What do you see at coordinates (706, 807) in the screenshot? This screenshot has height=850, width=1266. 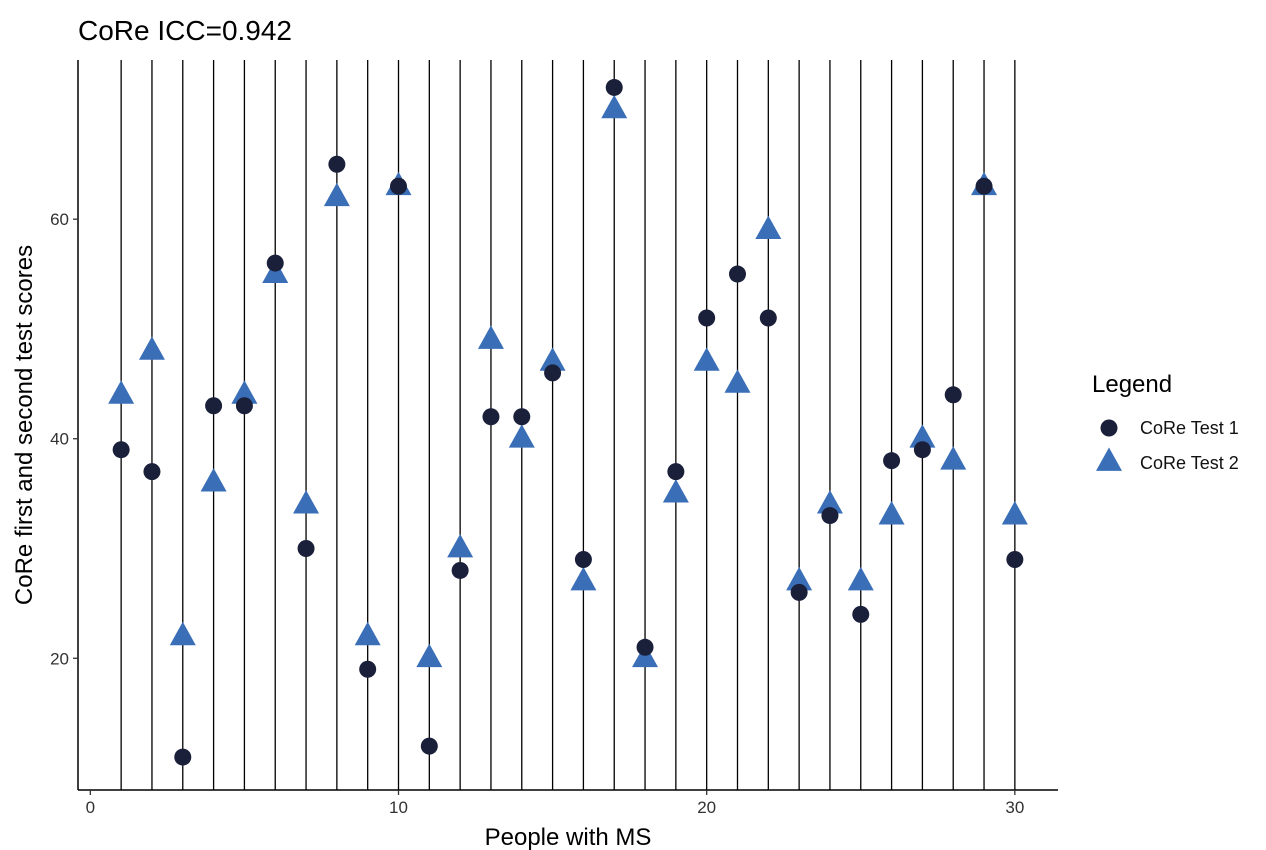 I see `x-tick-label: 20` at bounding box center [706, 807].